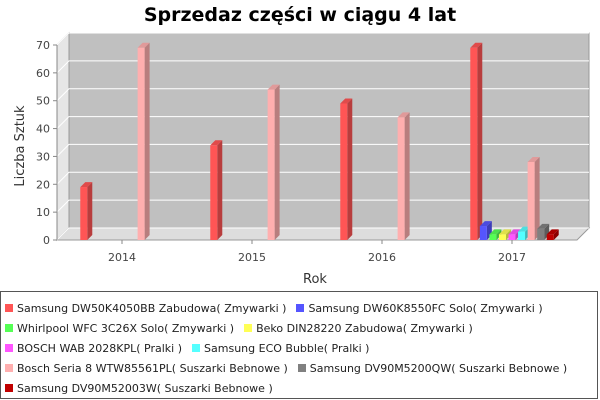  I want to click on chart-title: Sprzedaz części w ciągu 4 lat, so click(300, 15).